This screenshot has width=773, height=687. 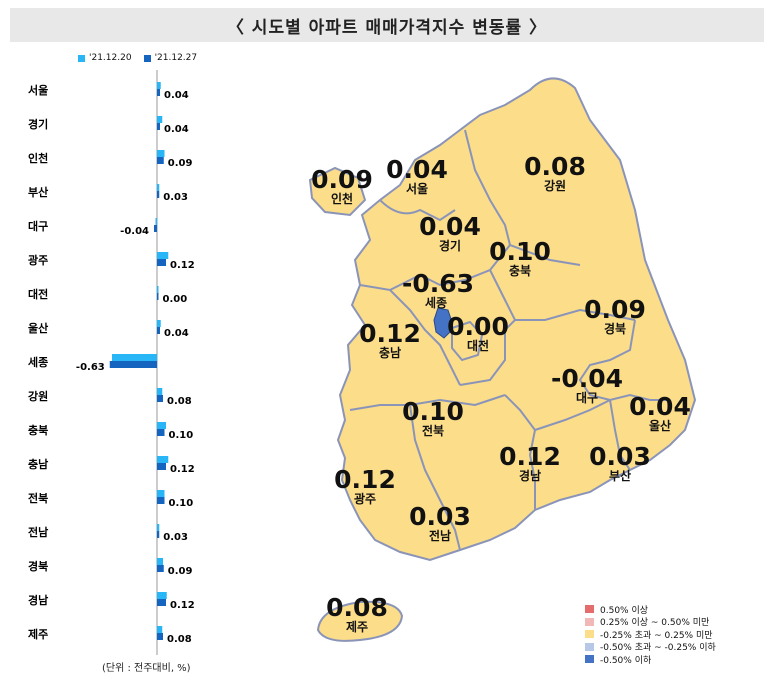 What do you see at coordinates (443, 323) in the screenshot?
I see `sejong-shape` at bounding box center [443, 323].